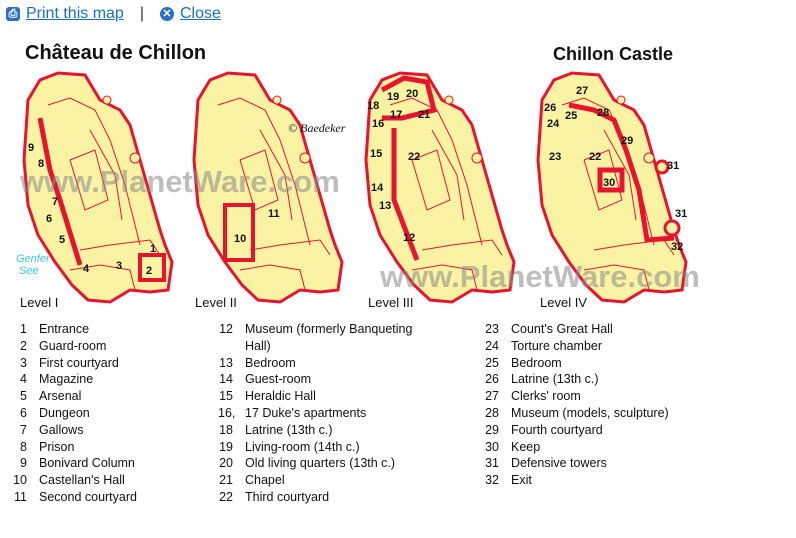  I want to click on level-2-label: Level II, so click(216, 302).